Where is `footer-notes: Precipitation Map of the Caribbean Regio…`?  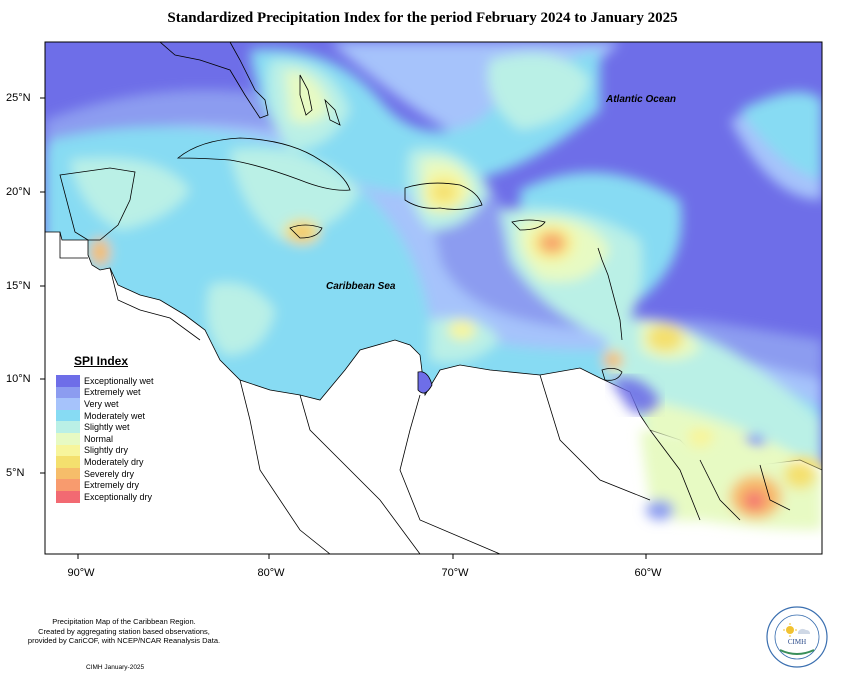
footer-notes: Precipitation Map of the Caribbean Regio… is located at coordinates (124, 631).